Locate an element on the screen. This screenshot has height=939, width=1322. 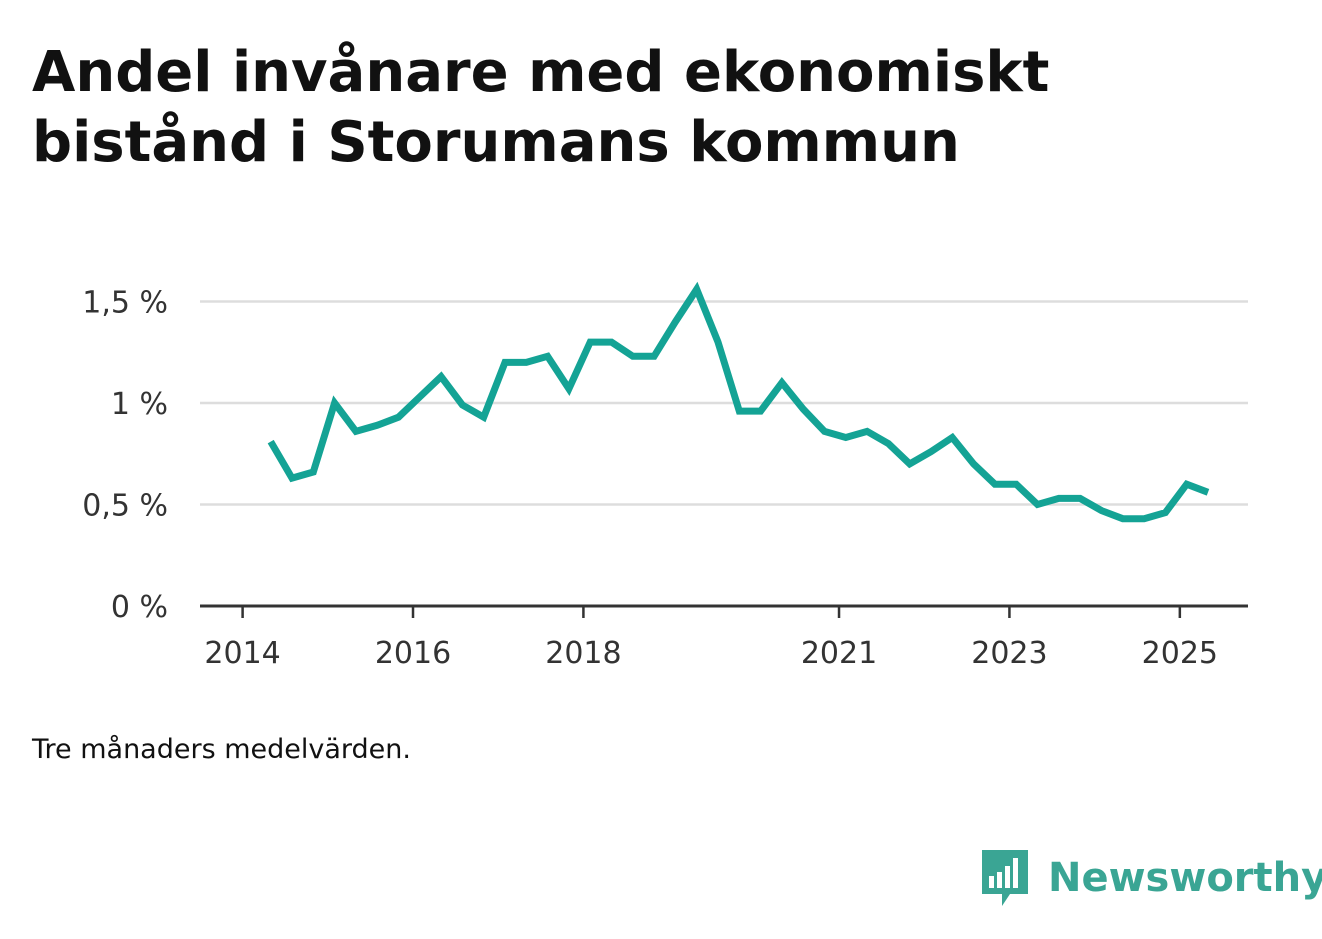
y-tick-label: 1 % is located at coordinates (139, 404).